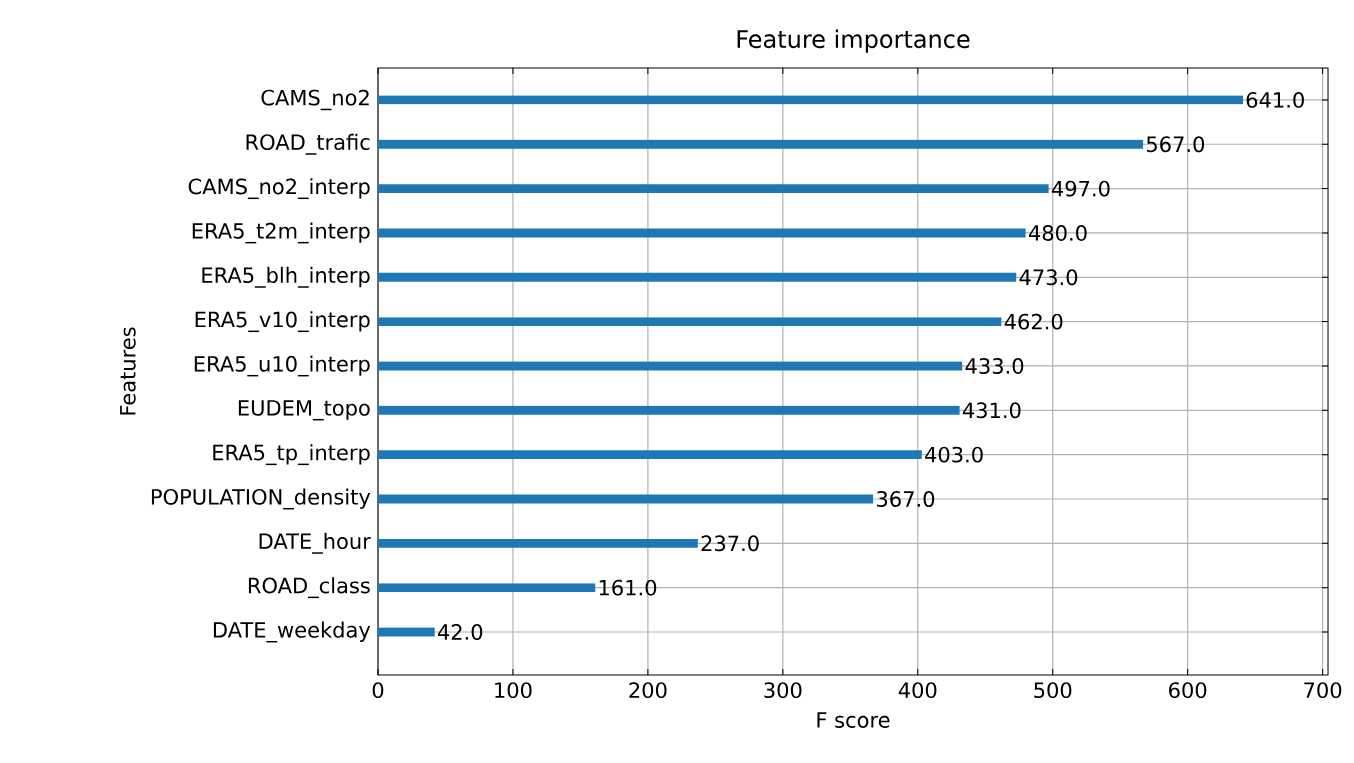  What do you see at coordinates (730, 543) in the screenshot?
I see `data-label: 237.0` at bounding box center [730, 543].